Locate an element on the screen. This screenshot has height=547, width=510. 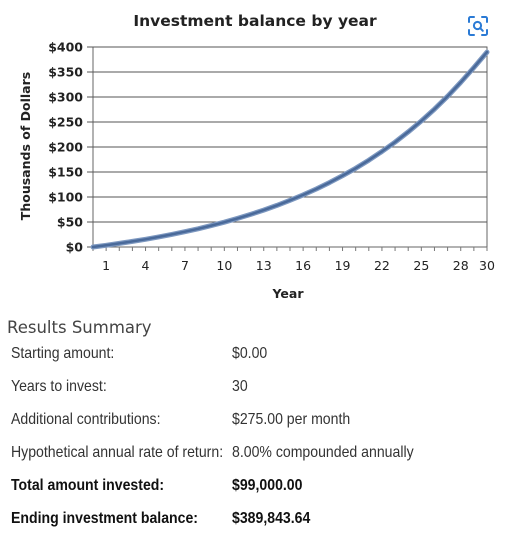
x-tick-label: 4 is located at coordinates (146, 265).